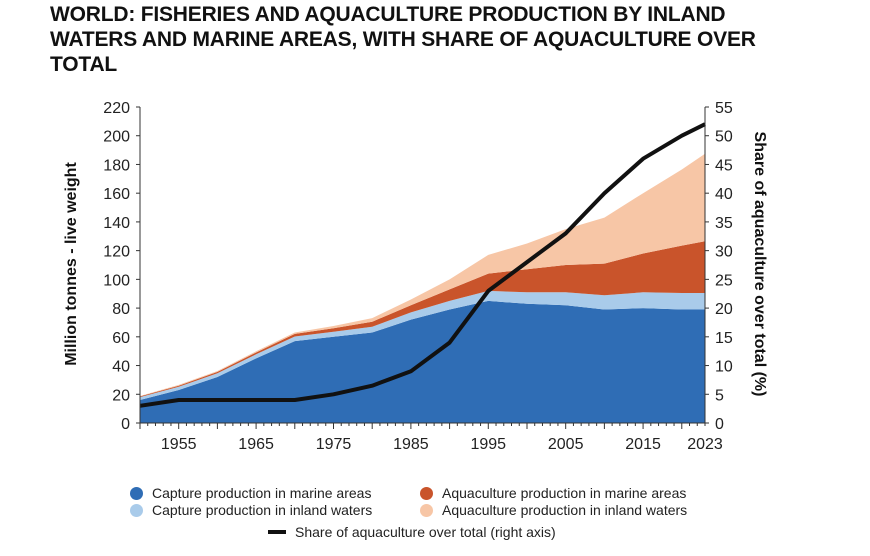 This screenshot has width=870, height=556. I want to click on y2-tick-label: 30, so click(724, 252).